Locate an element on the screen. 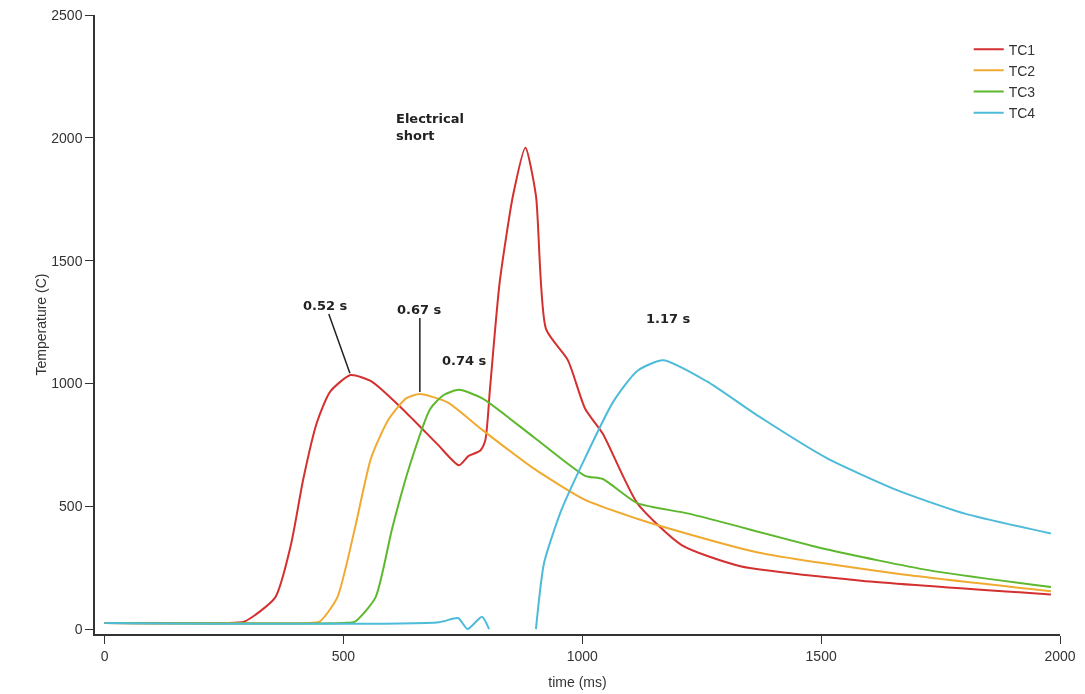 The image size is (1085, 694). legend-label: TC1 is located at coordinates (1022, 49).